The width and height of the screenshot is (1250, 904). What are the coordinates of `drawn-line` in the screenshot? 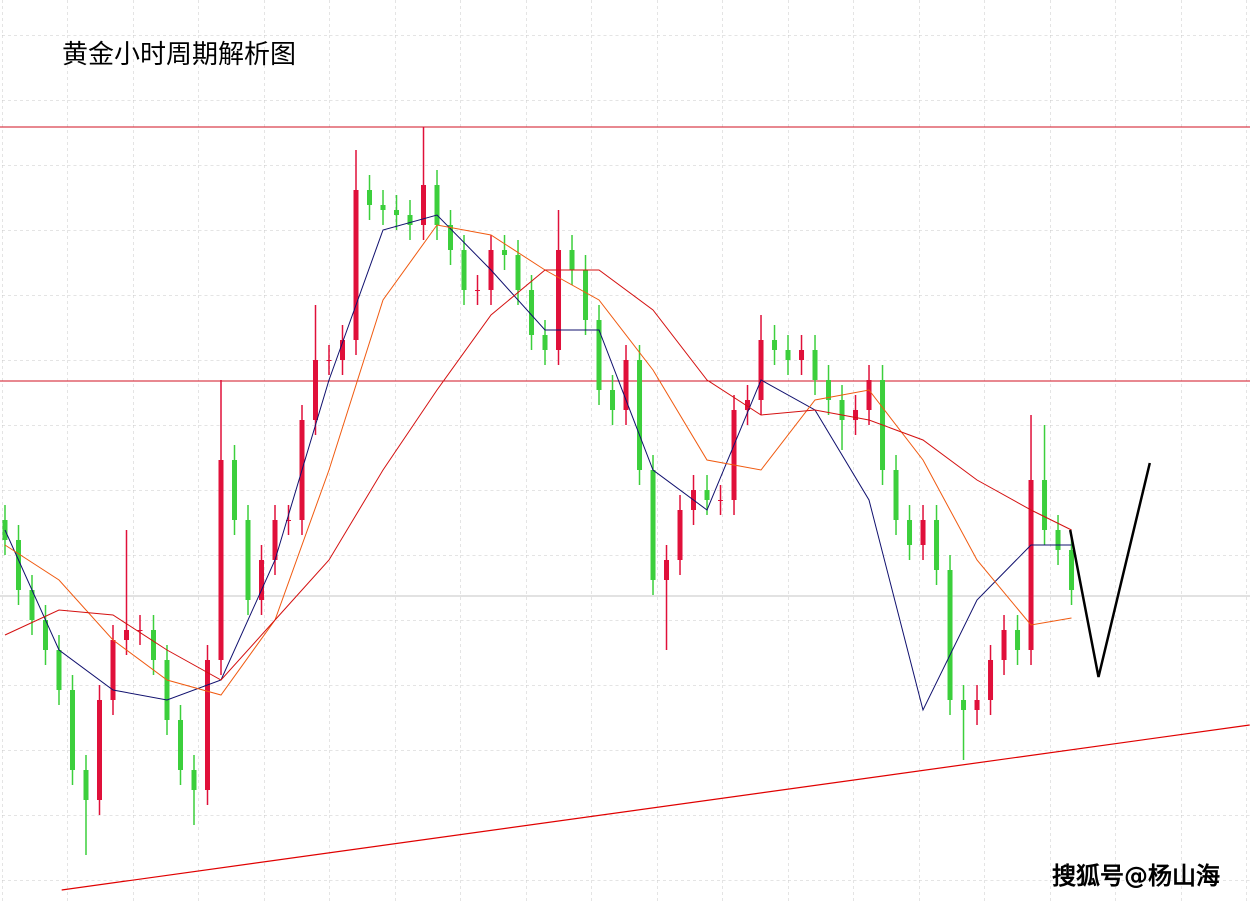 It's located at (1110, 570).